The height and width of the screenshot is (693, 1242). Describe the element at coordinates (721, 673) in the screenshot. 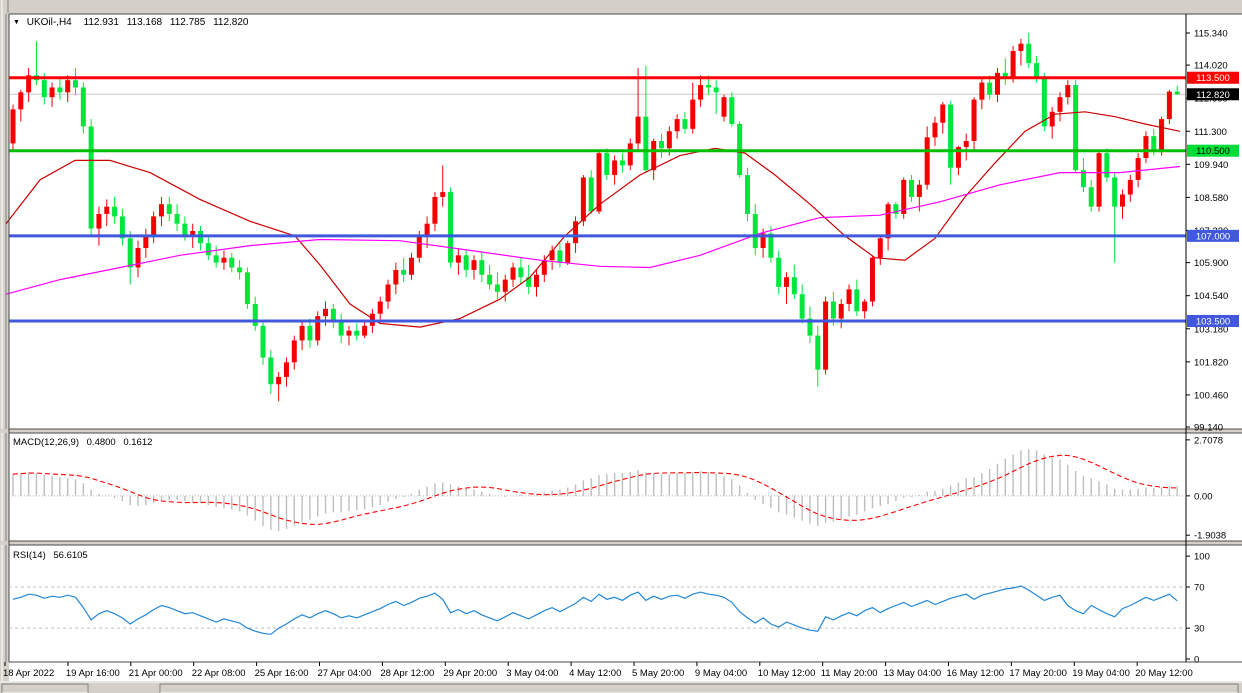

I see `time-tick-label: 9 May 04:00` at that location.